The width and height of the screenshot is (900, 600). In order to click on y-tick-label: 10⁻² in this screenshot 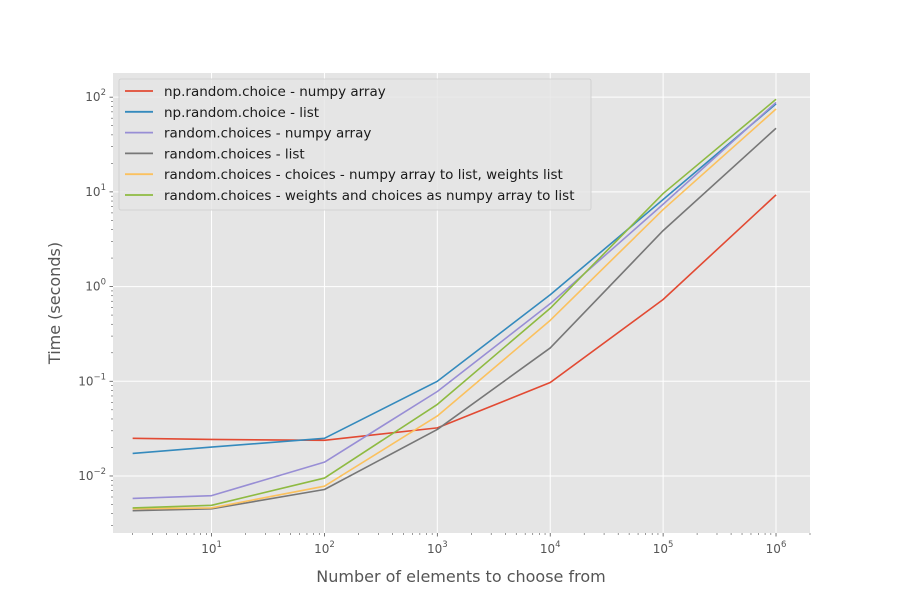, I will do `click(92, 475)`.